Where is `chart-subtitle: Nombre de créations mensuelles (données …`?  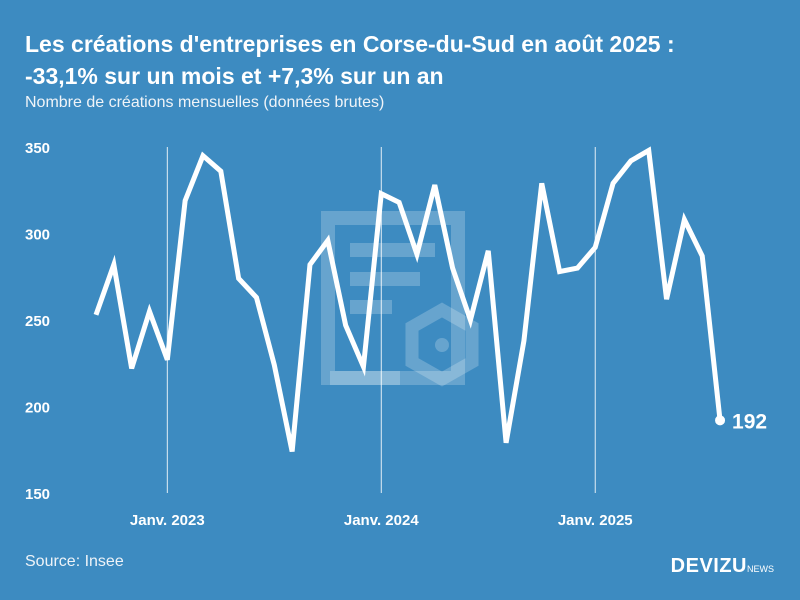 chart-subtitle: Nombre de créations mensuelles (données … is located at coordinates (205, 102).